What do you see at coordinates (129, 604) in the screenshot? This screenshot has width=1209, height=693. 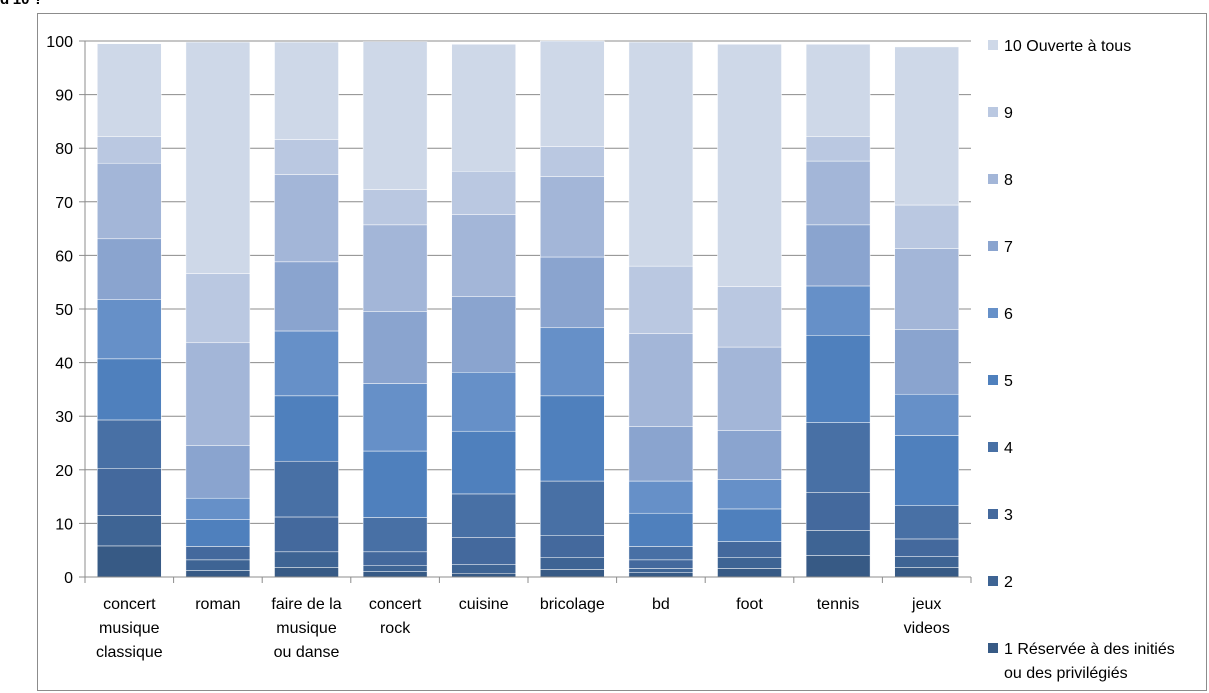 I see `x-tick-label: concert` at bounding box center [129, 604].